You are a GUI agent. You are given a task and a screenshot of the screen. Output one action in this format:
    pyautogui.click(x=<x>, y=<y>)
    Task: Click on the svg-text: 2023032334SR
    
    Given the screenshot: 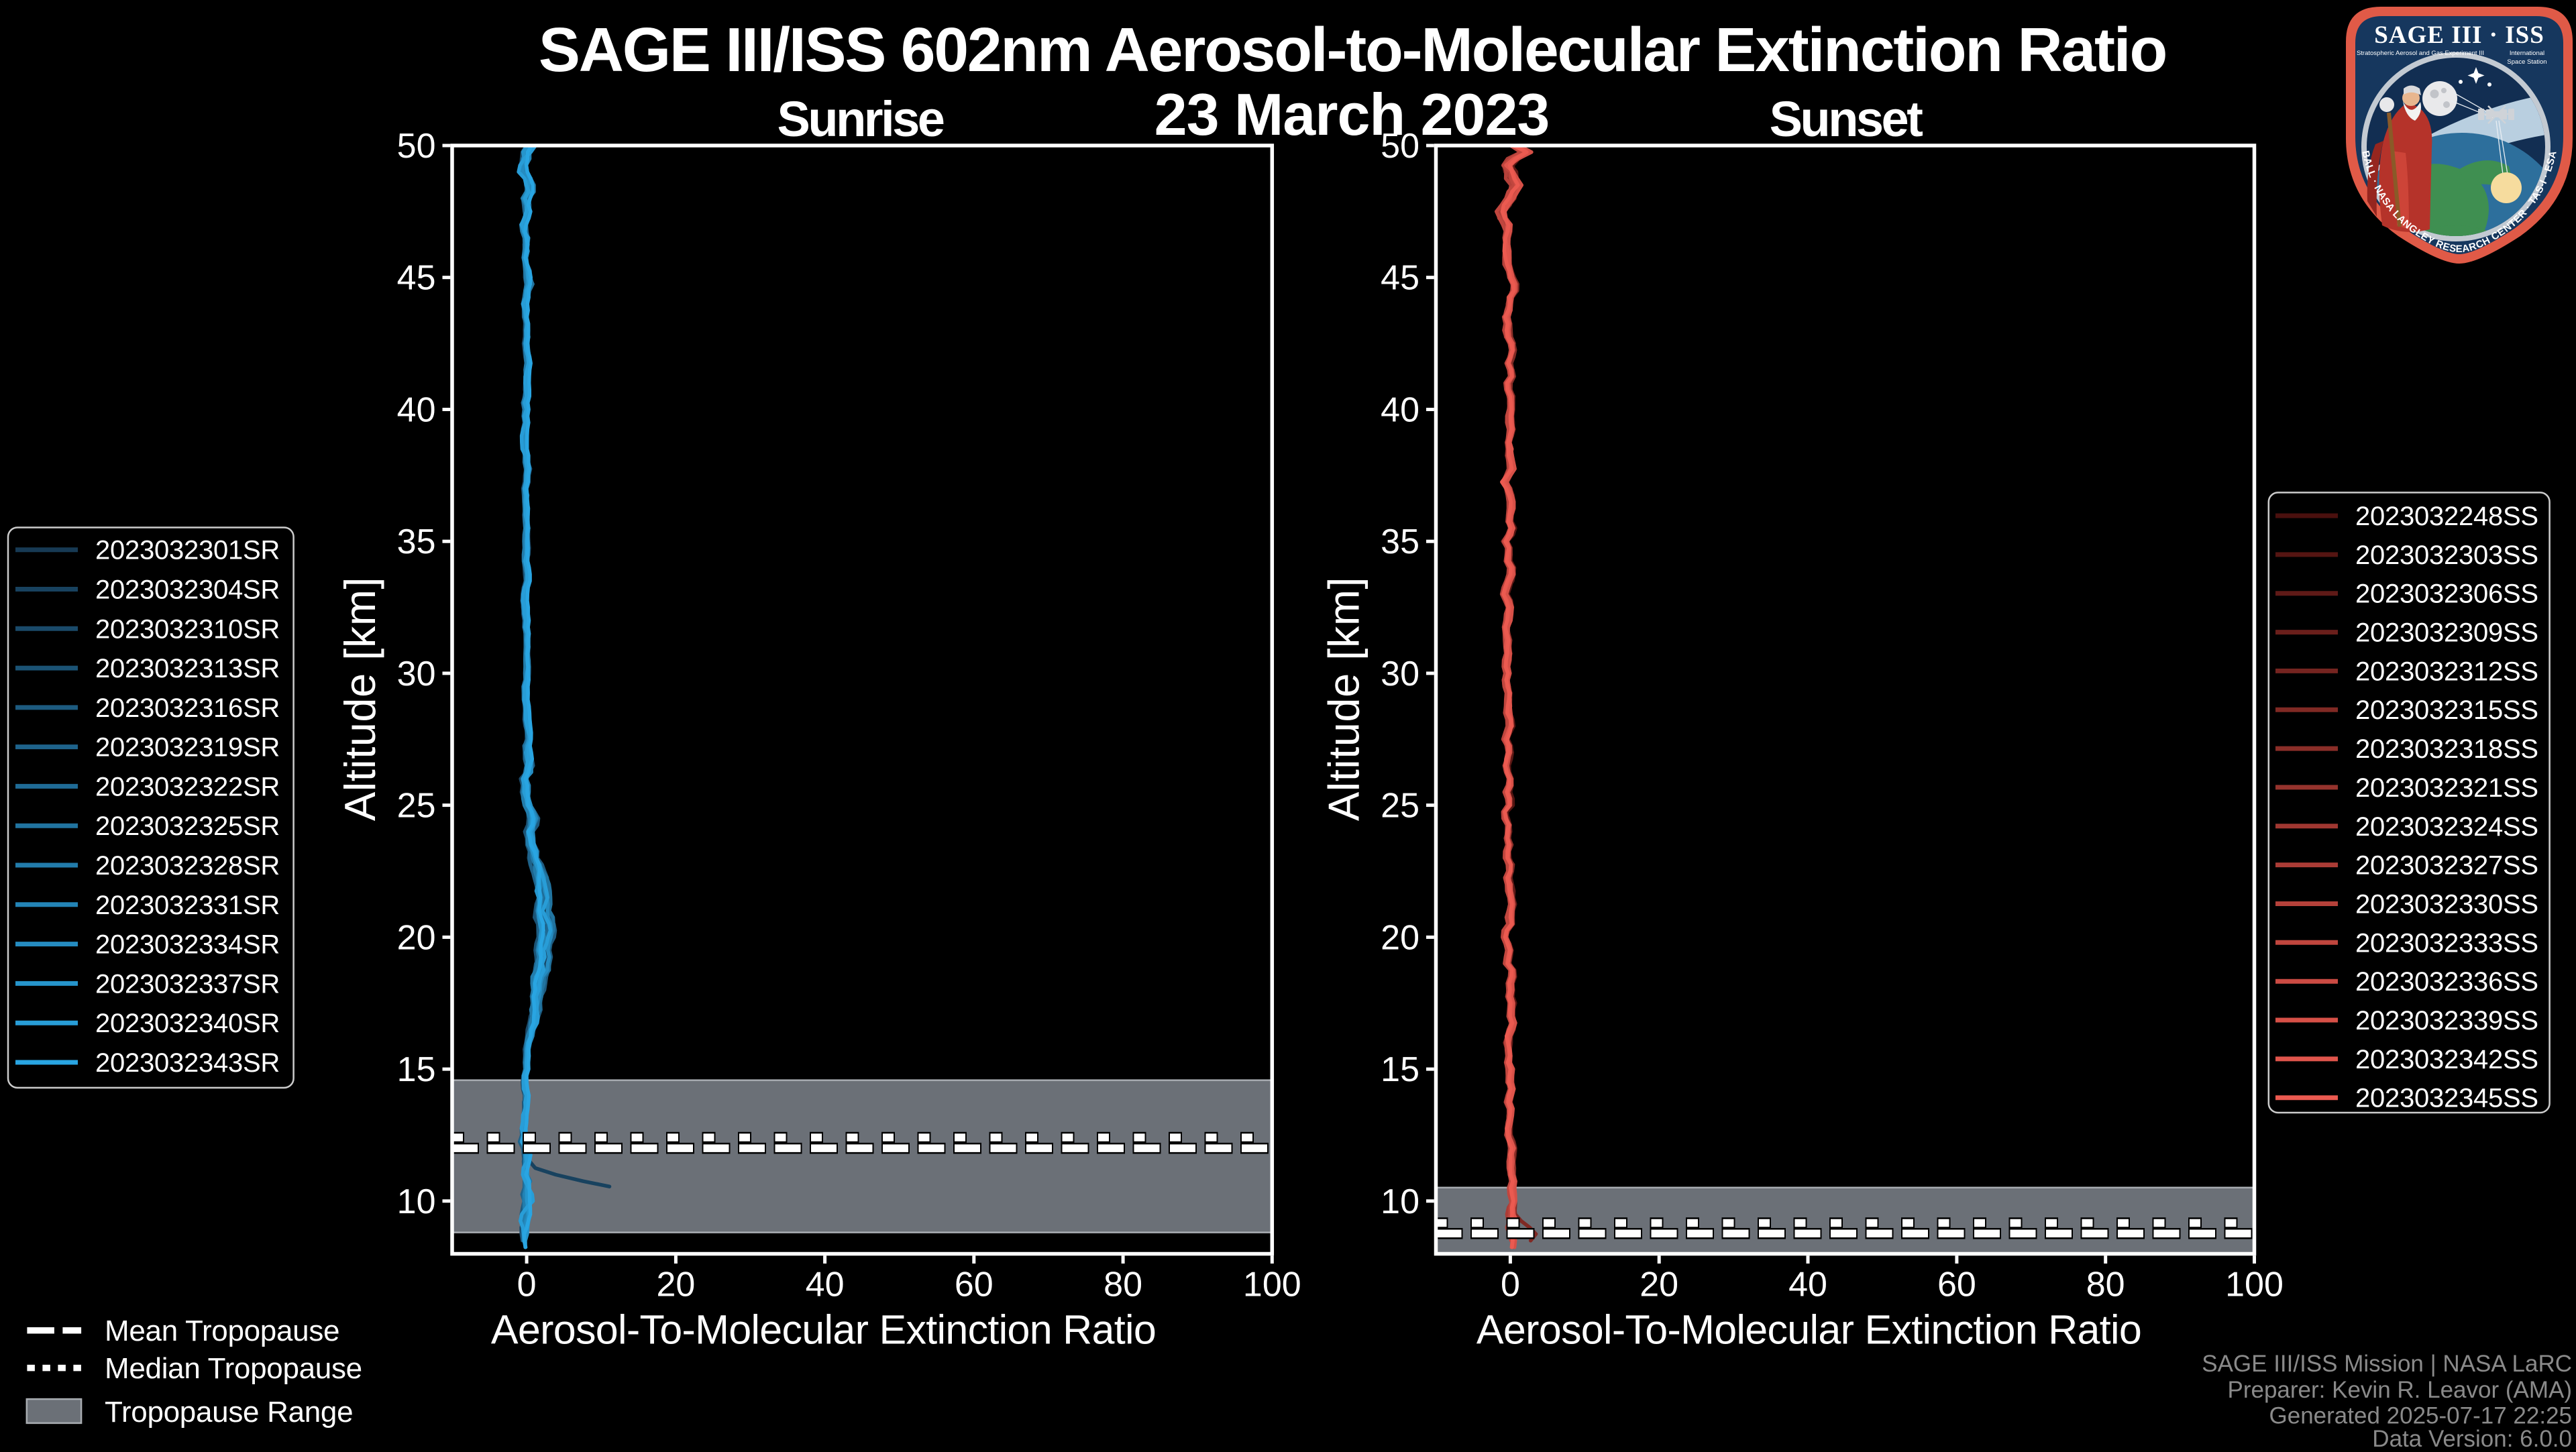 What is the action you would take?
    pyautogui.click(x=187, y=945)
    